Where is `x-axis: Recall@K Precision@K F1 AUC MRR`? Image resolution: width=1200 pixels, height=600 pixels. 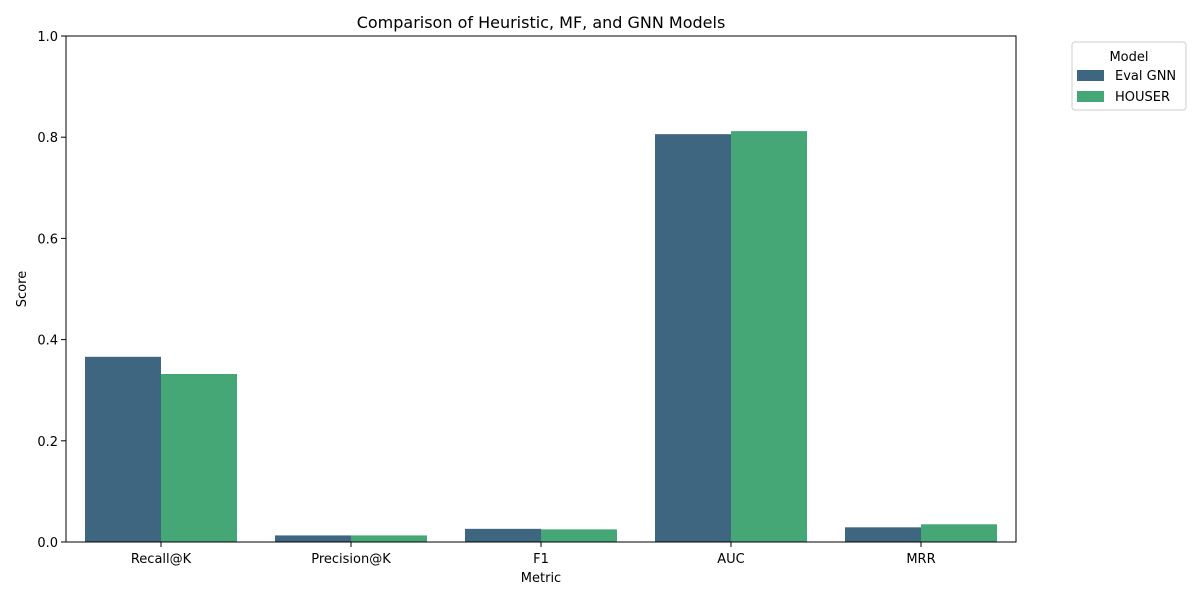 x-axis: Recall@K Precision@K F1 AUC MRR is located at coordinates (533, 554).